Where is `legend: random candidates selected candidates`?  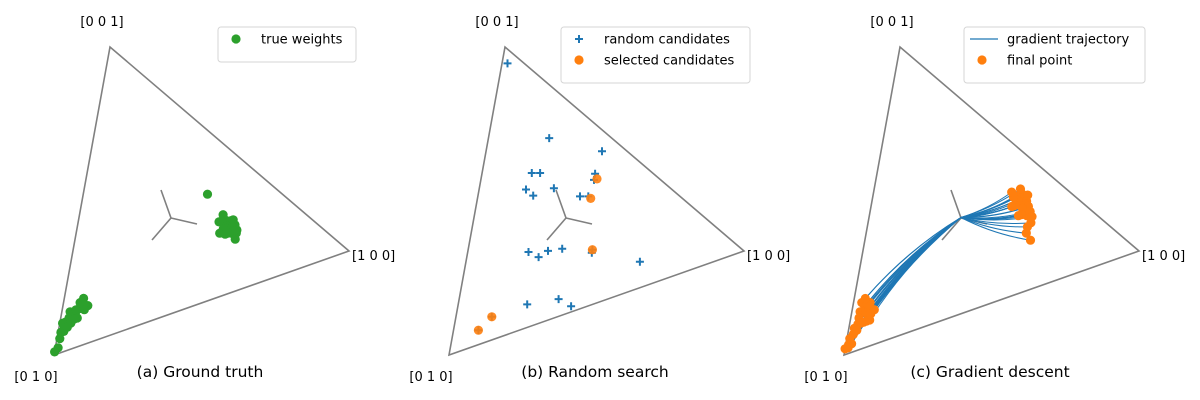 legend: random candidates selected candidates is located at coordinates (655, 55).